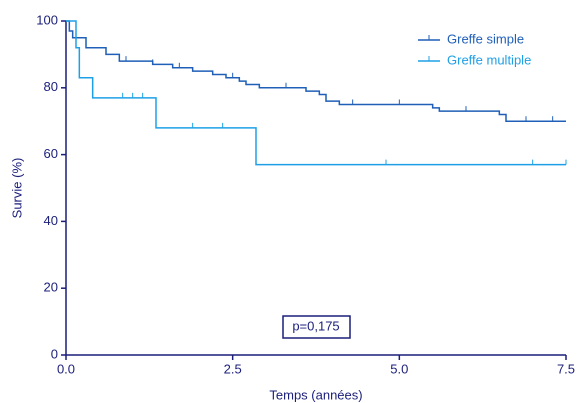 This screenshot has width=579, height=403. What do you see at coordinates (51, 86) in the screenshot?
I see `y-tick-label: 80` at bounding box center [51, 86].